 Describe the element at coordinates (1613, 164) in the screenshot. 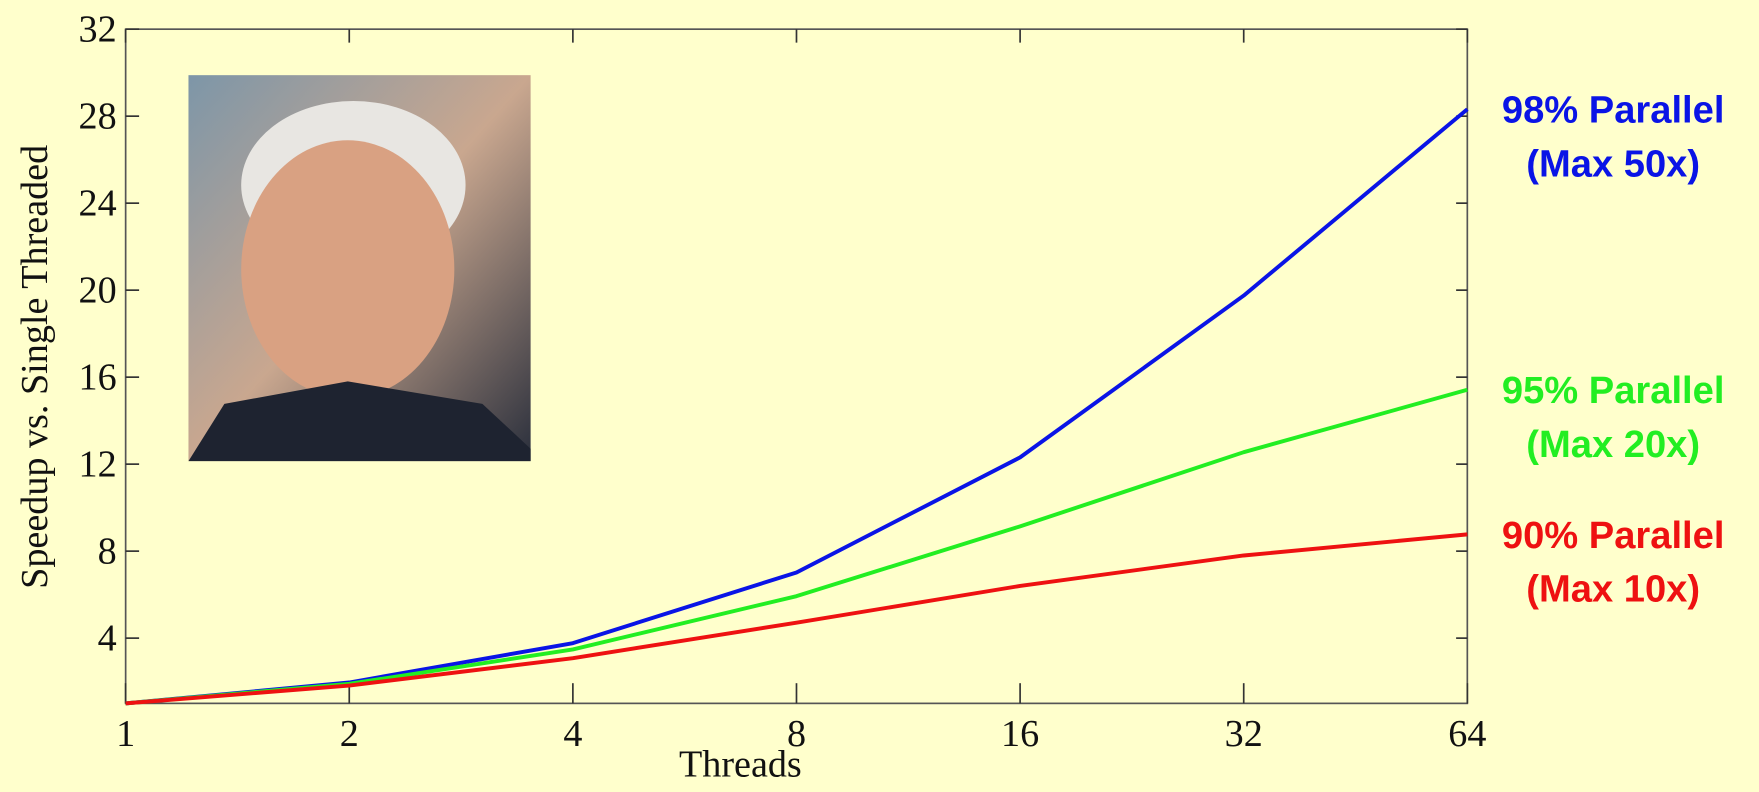

I see `series-note: (Max 50x)` at that location.